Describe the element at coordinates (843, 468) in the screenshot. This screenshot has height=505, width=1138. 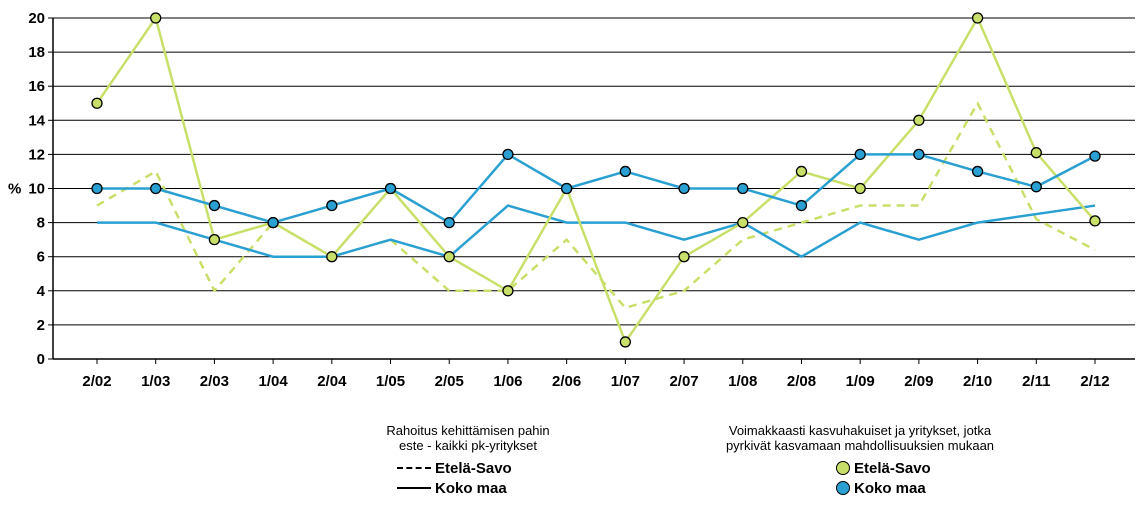
I see `green-dot-swatch` at that location.